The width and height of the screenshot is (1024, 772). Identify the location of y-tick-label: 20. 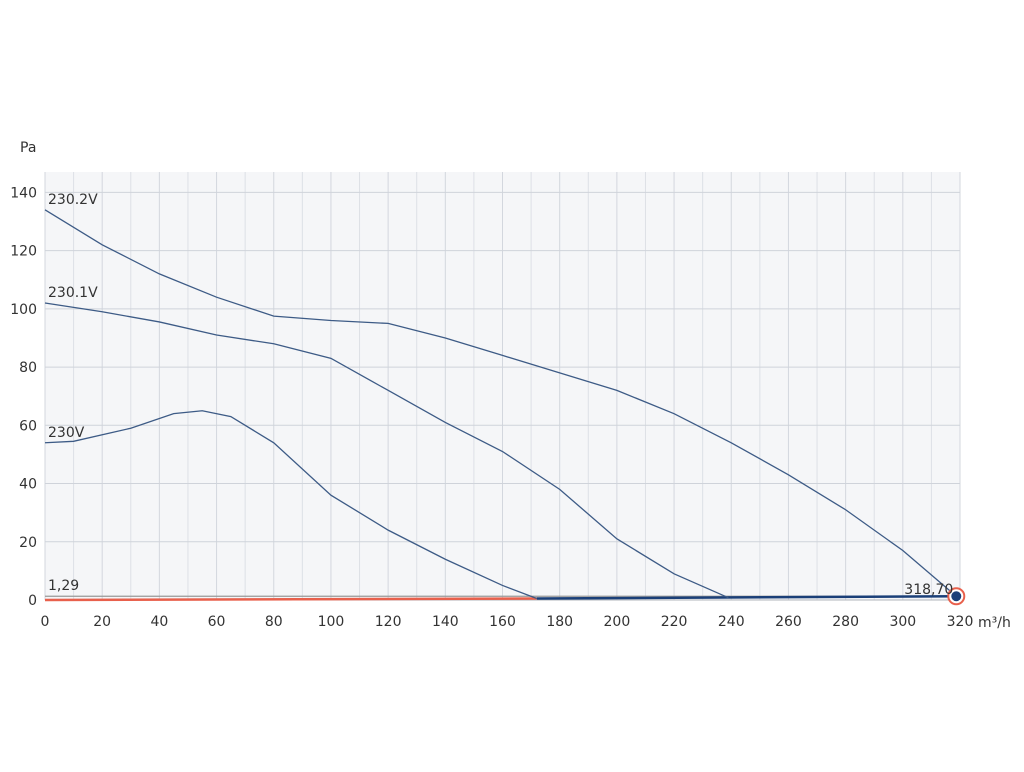
(28, 543).